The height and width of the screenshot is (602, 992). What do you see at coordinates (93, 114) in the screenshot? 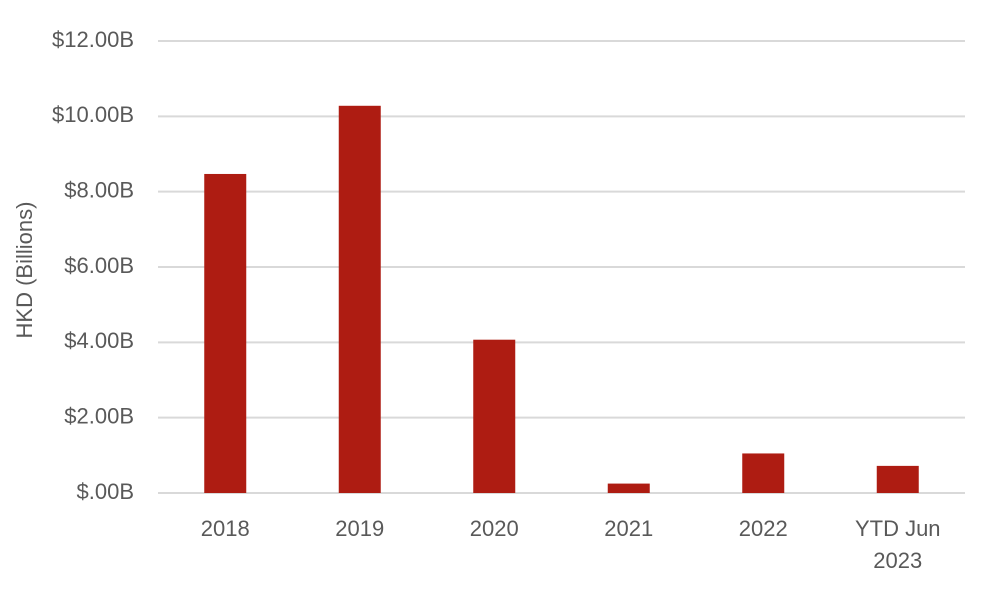
I see `y-tick-label: $10.00B` at bounding box center [93, 114].